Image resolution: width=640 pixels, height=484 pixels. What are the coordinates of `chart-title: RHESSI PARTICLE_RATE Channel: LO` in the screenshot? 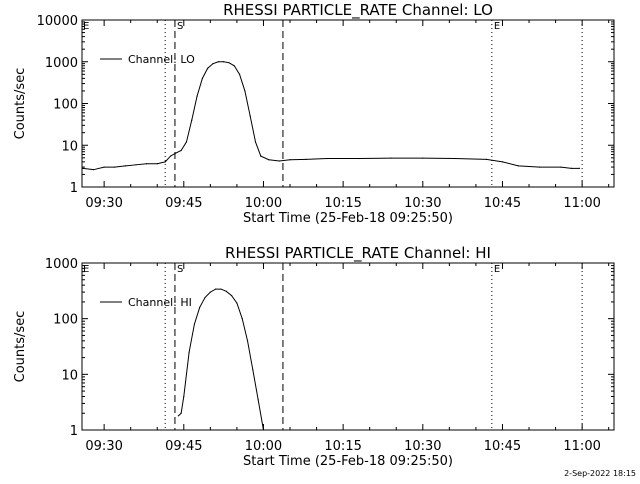 It's located at (358, 10).